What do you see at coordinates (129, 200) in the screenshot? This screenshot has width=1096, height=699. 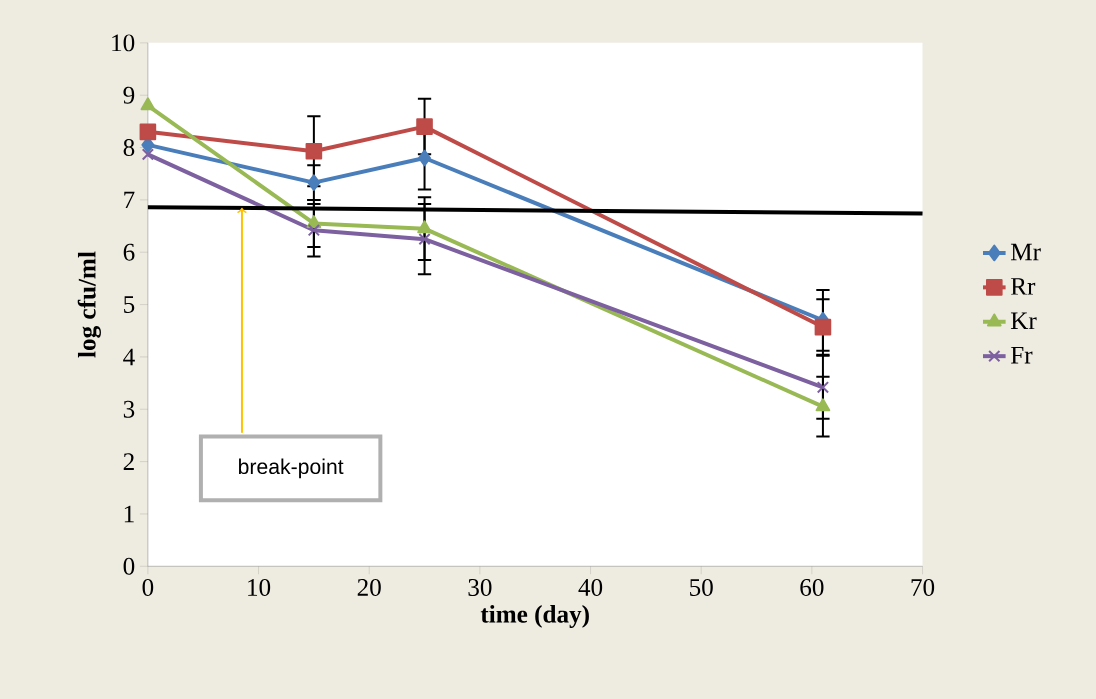 I see `y-tick-label: 7` at bounding box center [129, 200].